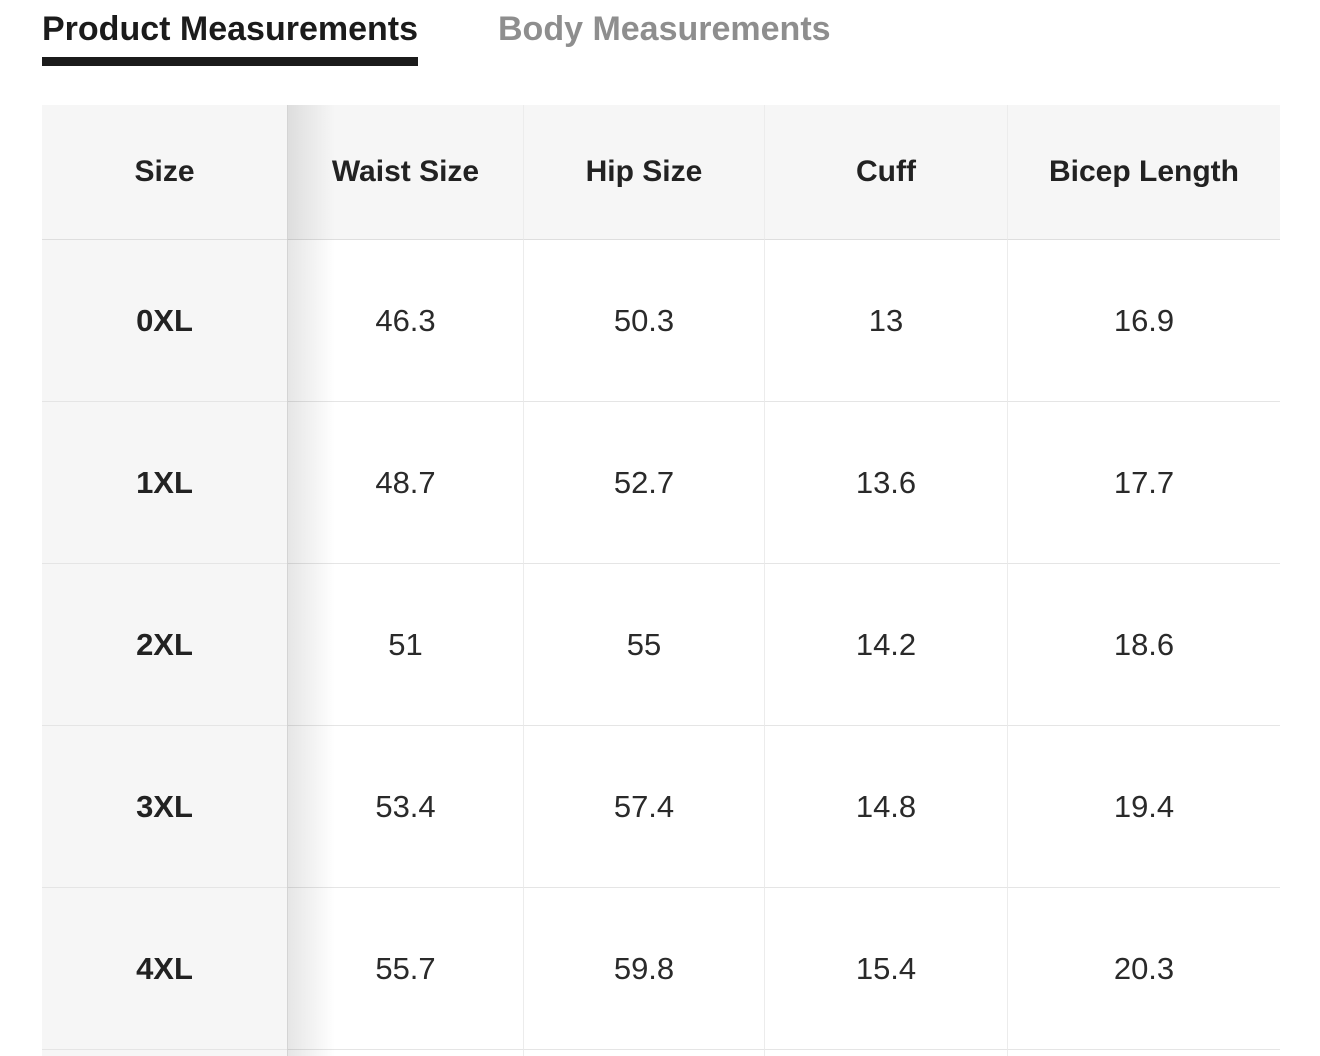 The width and height of the screenshot is (1320, 1056). I want to click on row-2xl-waist-value: 51, so click(405, 645).